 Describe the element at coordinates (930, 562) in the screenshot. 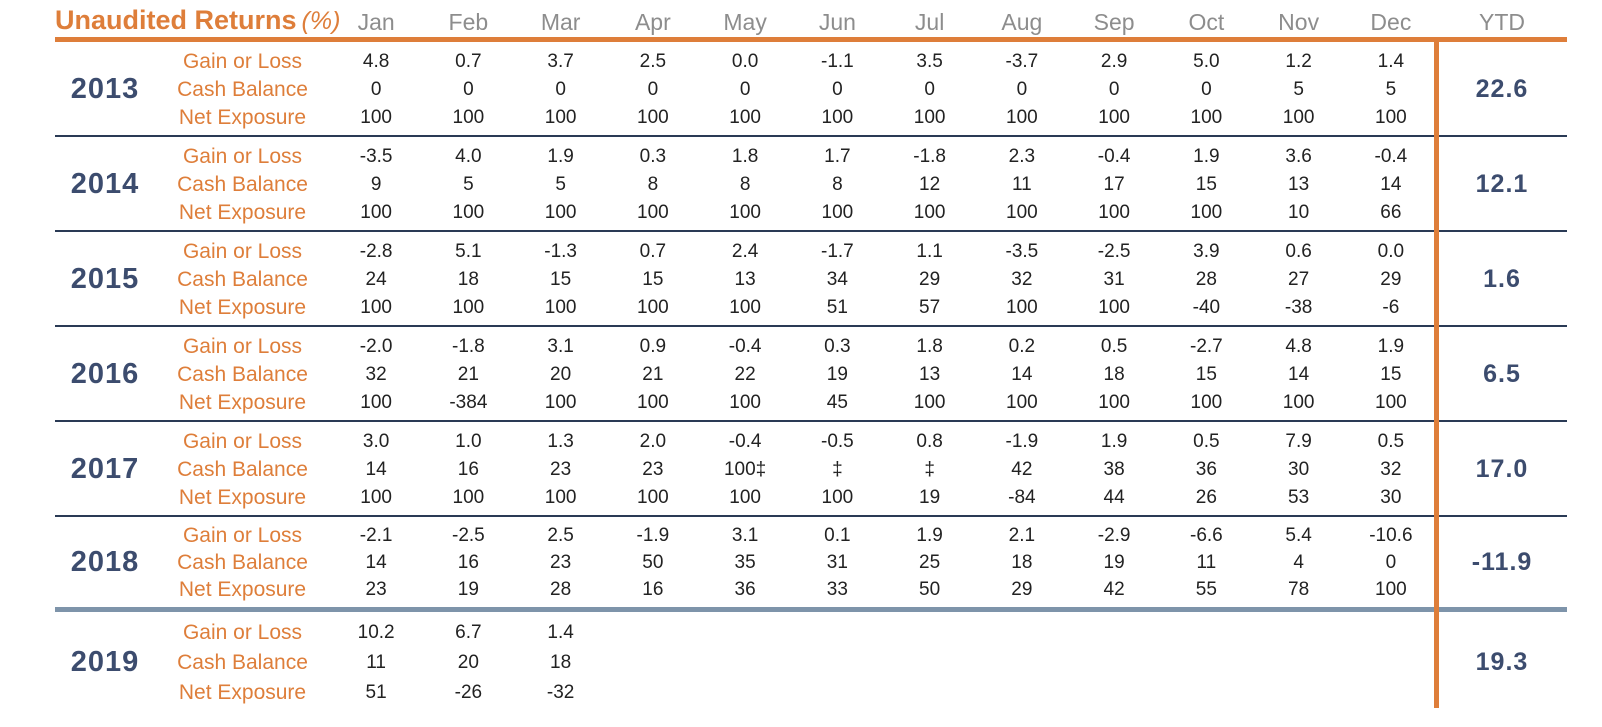

I see `cash-cell: 25` at that location.